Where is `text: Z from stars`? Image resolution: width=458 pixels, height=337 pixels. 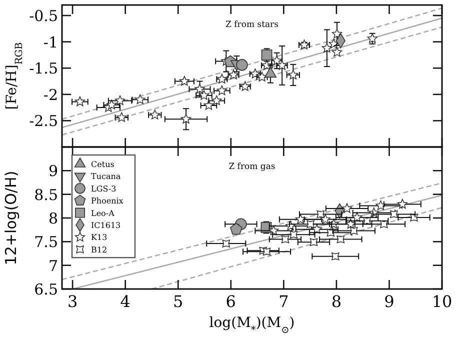 text: Z from stars is located at coordinates (252, 25).